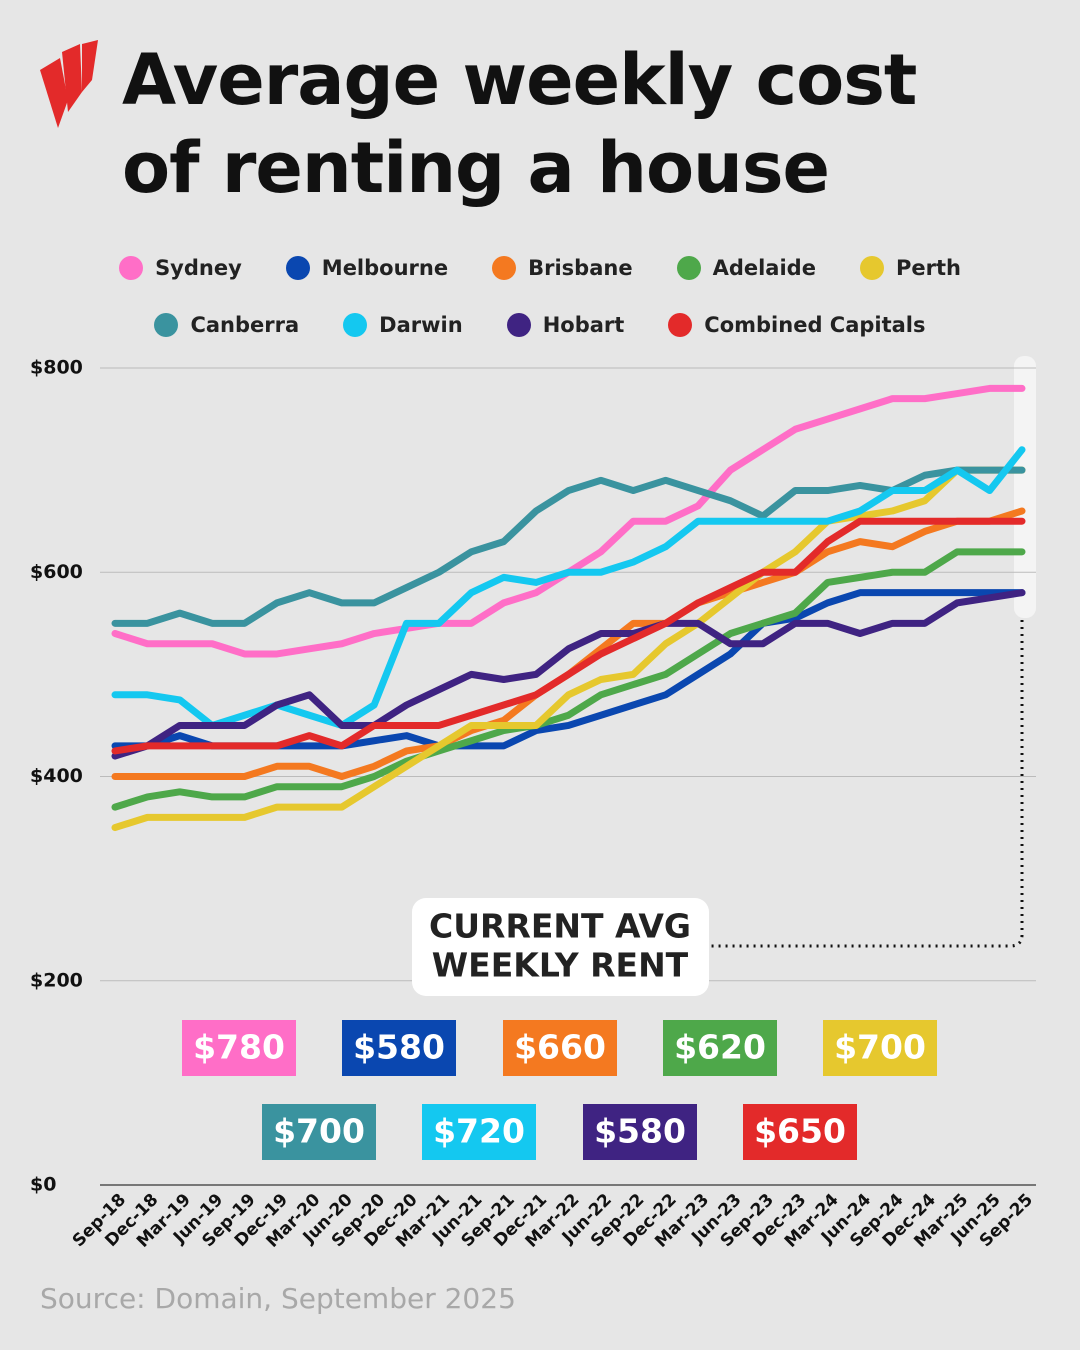  I want to click on legend-label: Combined Capitals, so click(815, 325).